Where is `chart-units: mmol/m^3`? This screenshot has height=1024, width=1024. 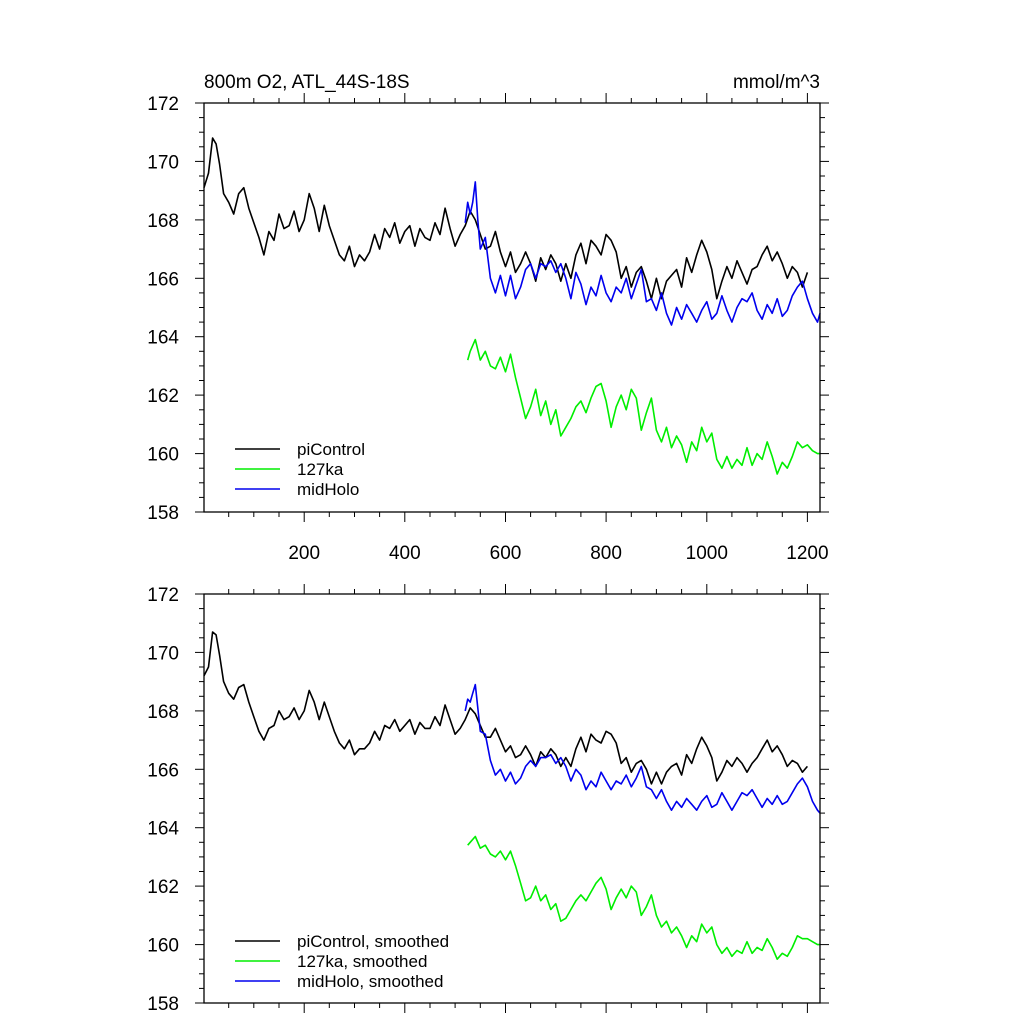 chart-units: mmol/m^3 is located at coordinates (776, 82).